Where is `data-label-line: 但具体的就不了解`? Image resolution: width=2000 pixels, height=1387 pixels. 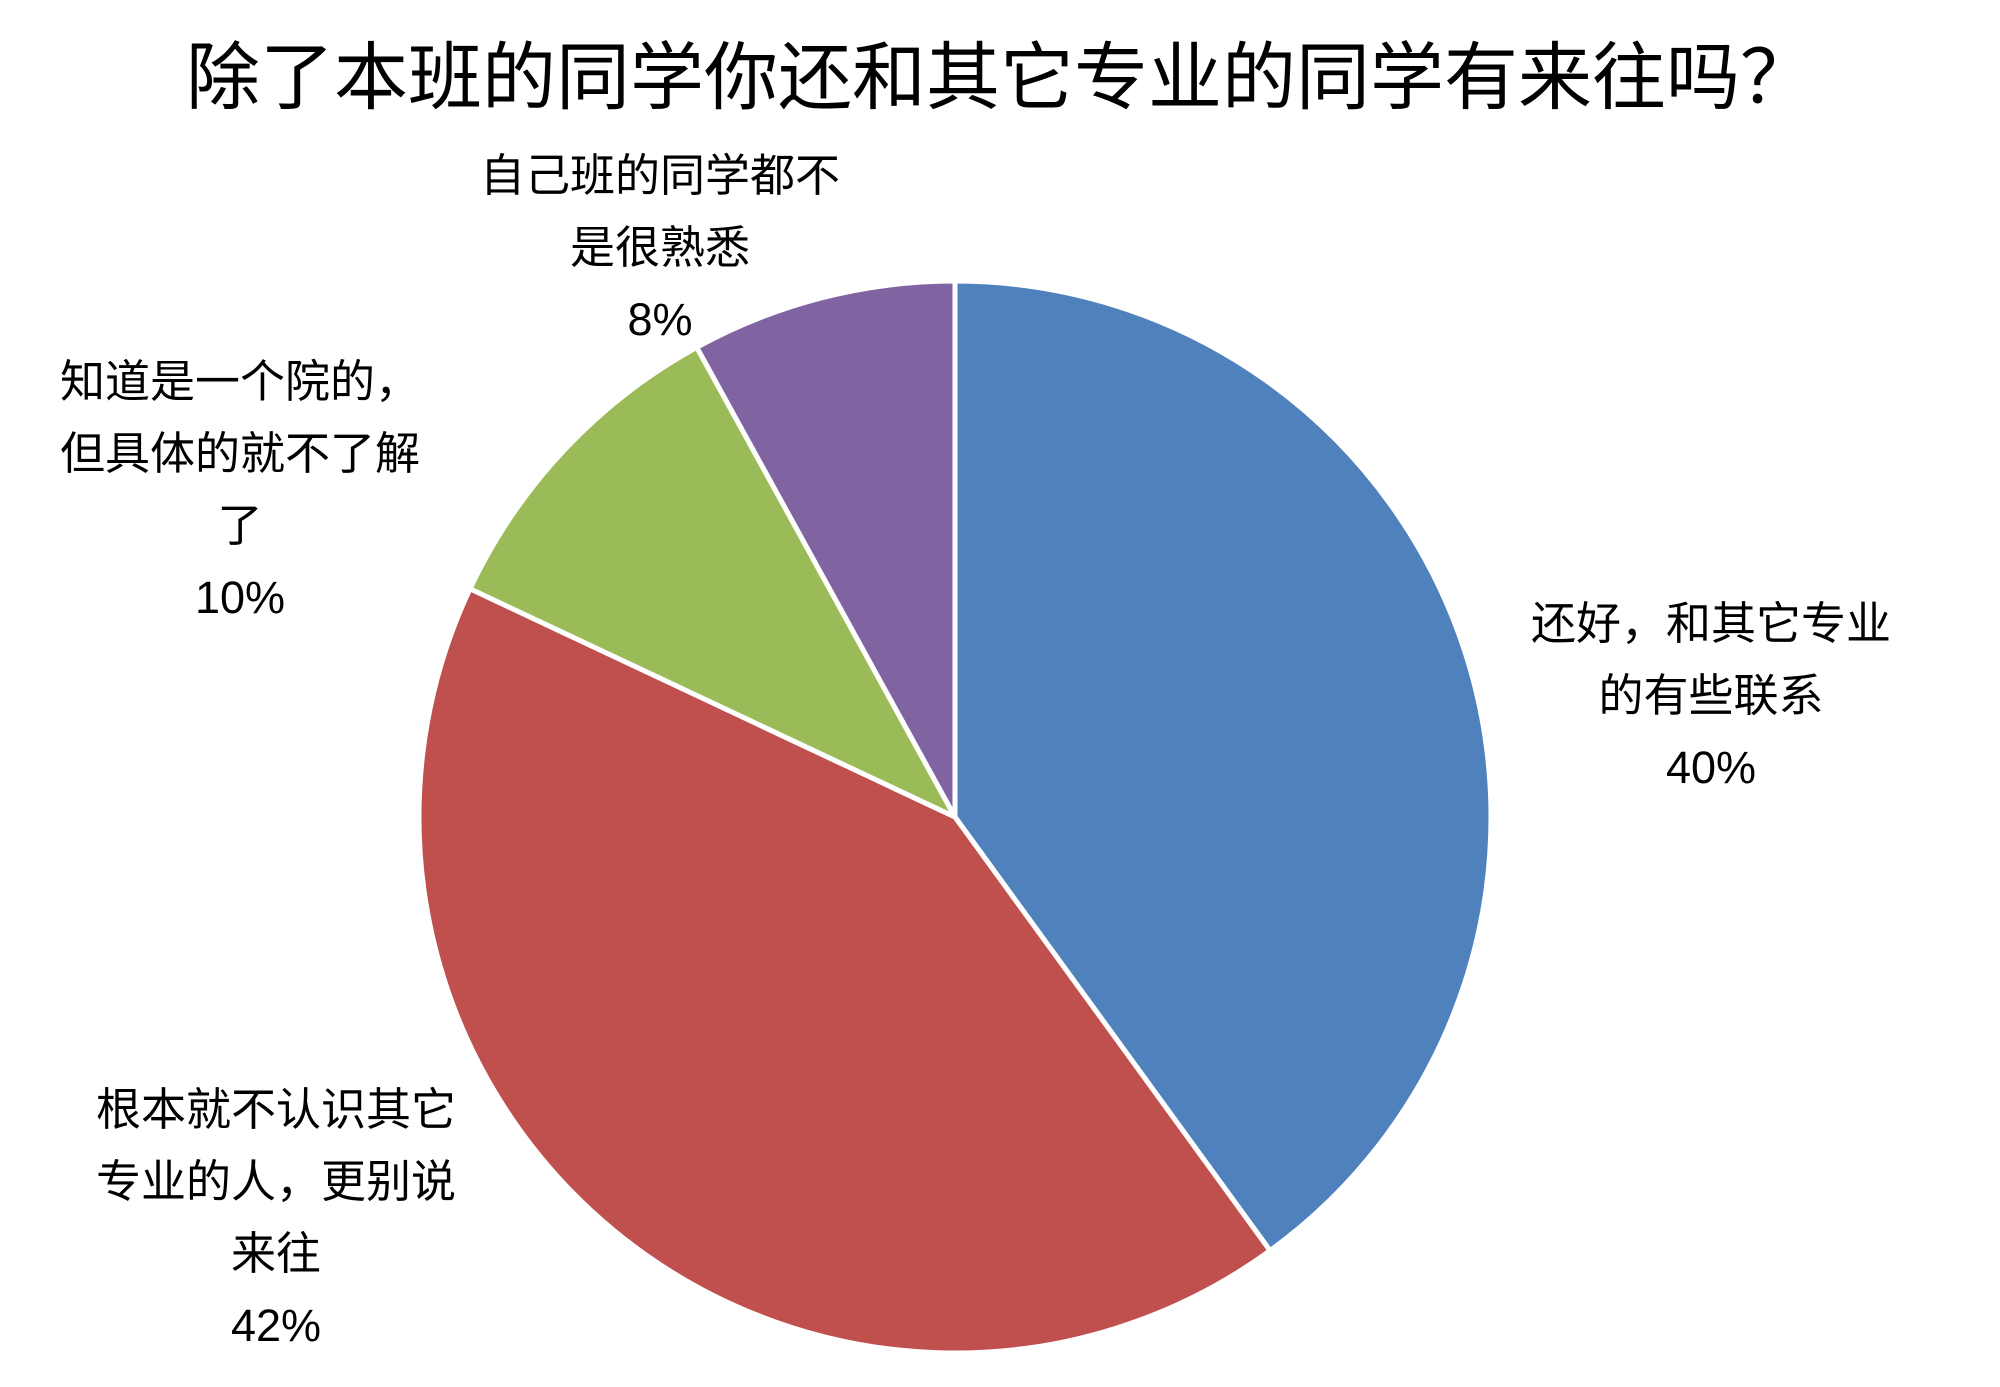 data-label-line: 但具体的就不了解 is located at coordinates (240, 453).